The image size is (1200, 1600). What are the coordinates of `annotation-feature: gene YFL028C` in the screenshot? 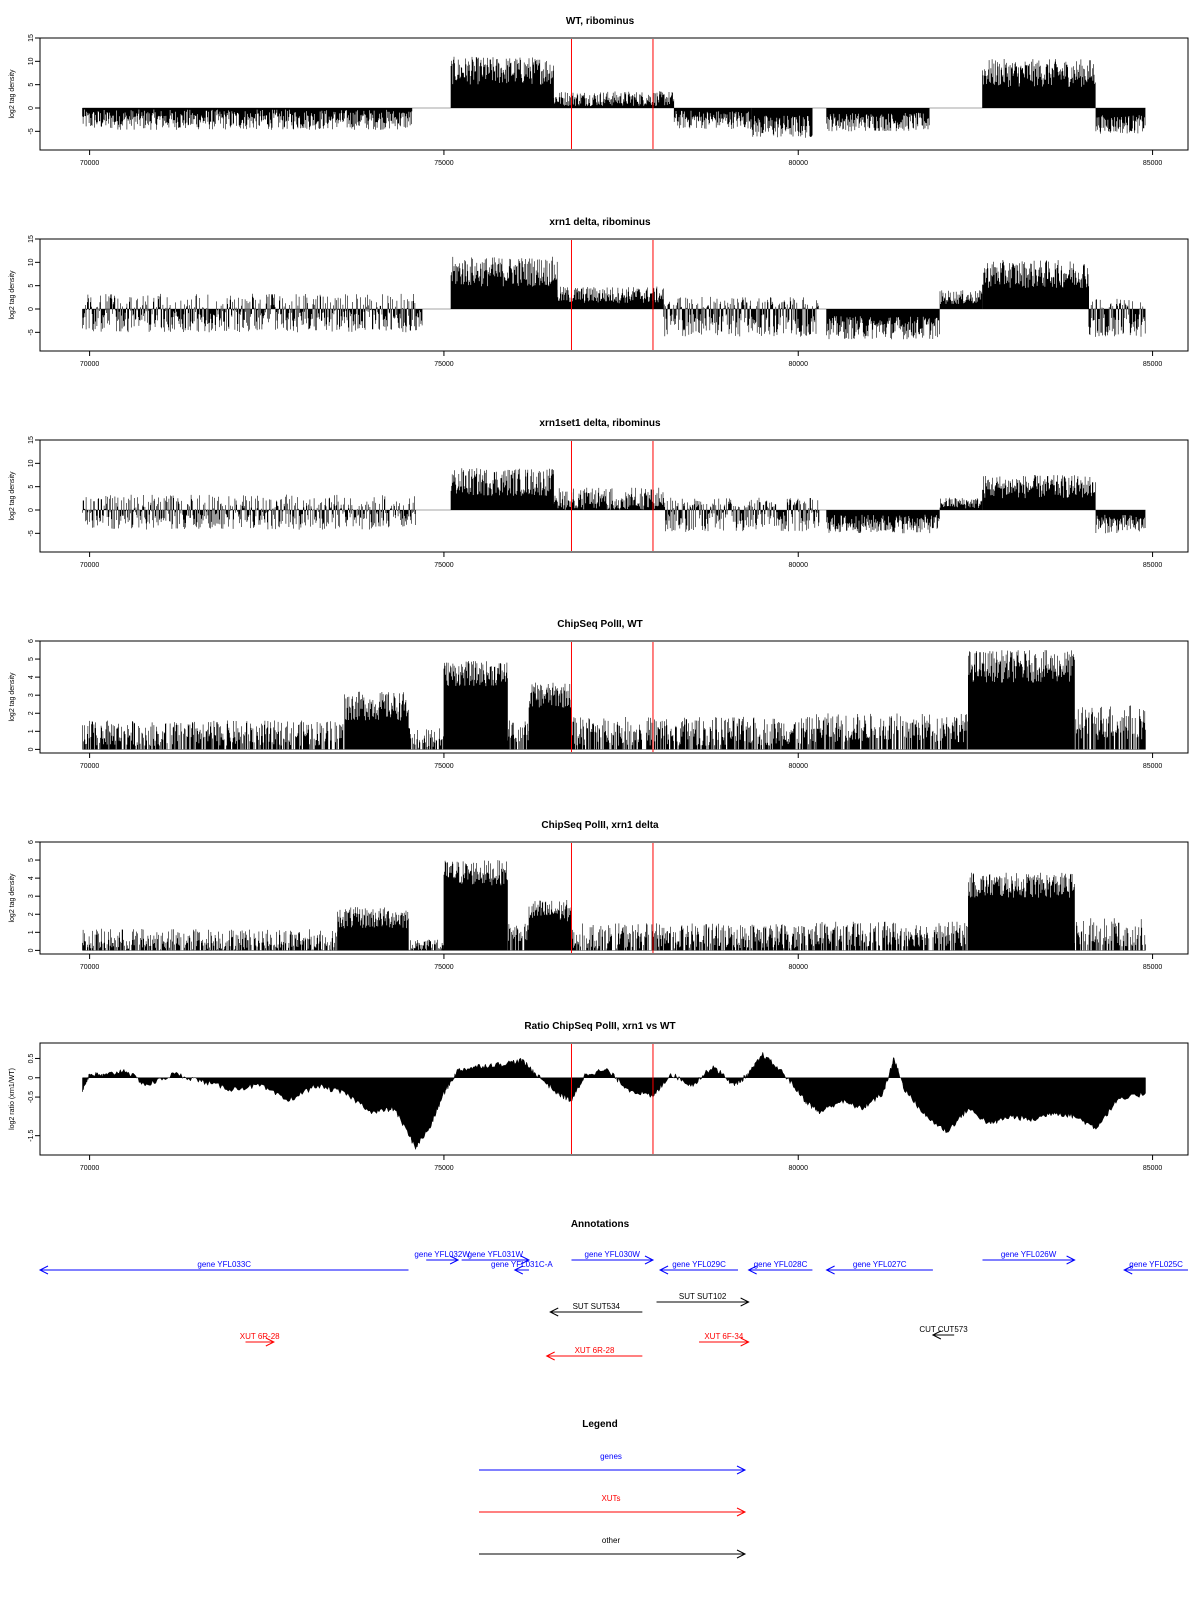 It's located at (780, 1267).